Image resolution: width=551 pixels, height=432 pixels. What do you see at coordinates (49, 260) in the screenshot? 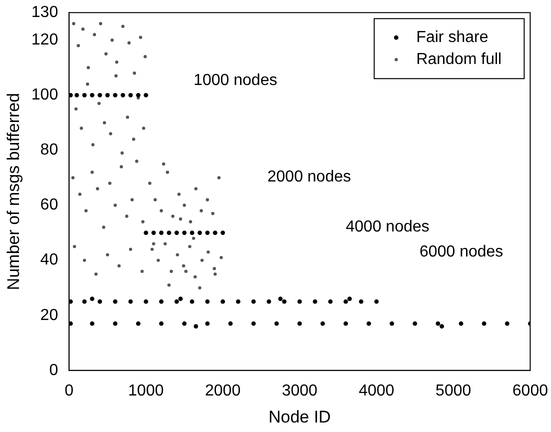
I see `y-tick-label: 40` at bounding box center [49, 260].